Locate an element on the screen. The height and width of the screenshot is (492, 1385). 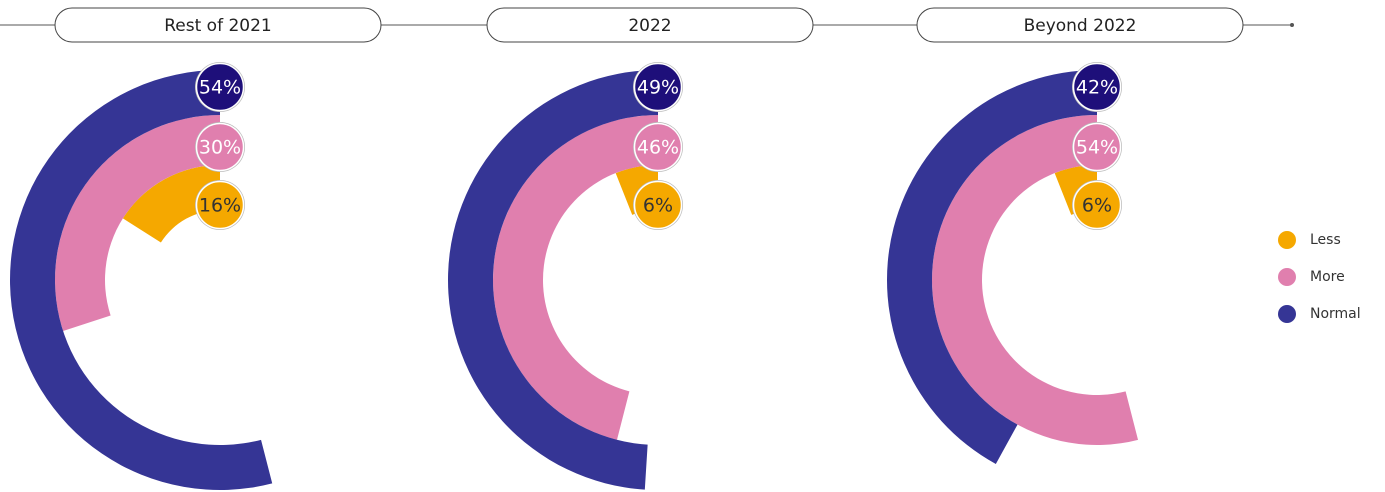
value-label: 30% is located at coordinates (220, 148).